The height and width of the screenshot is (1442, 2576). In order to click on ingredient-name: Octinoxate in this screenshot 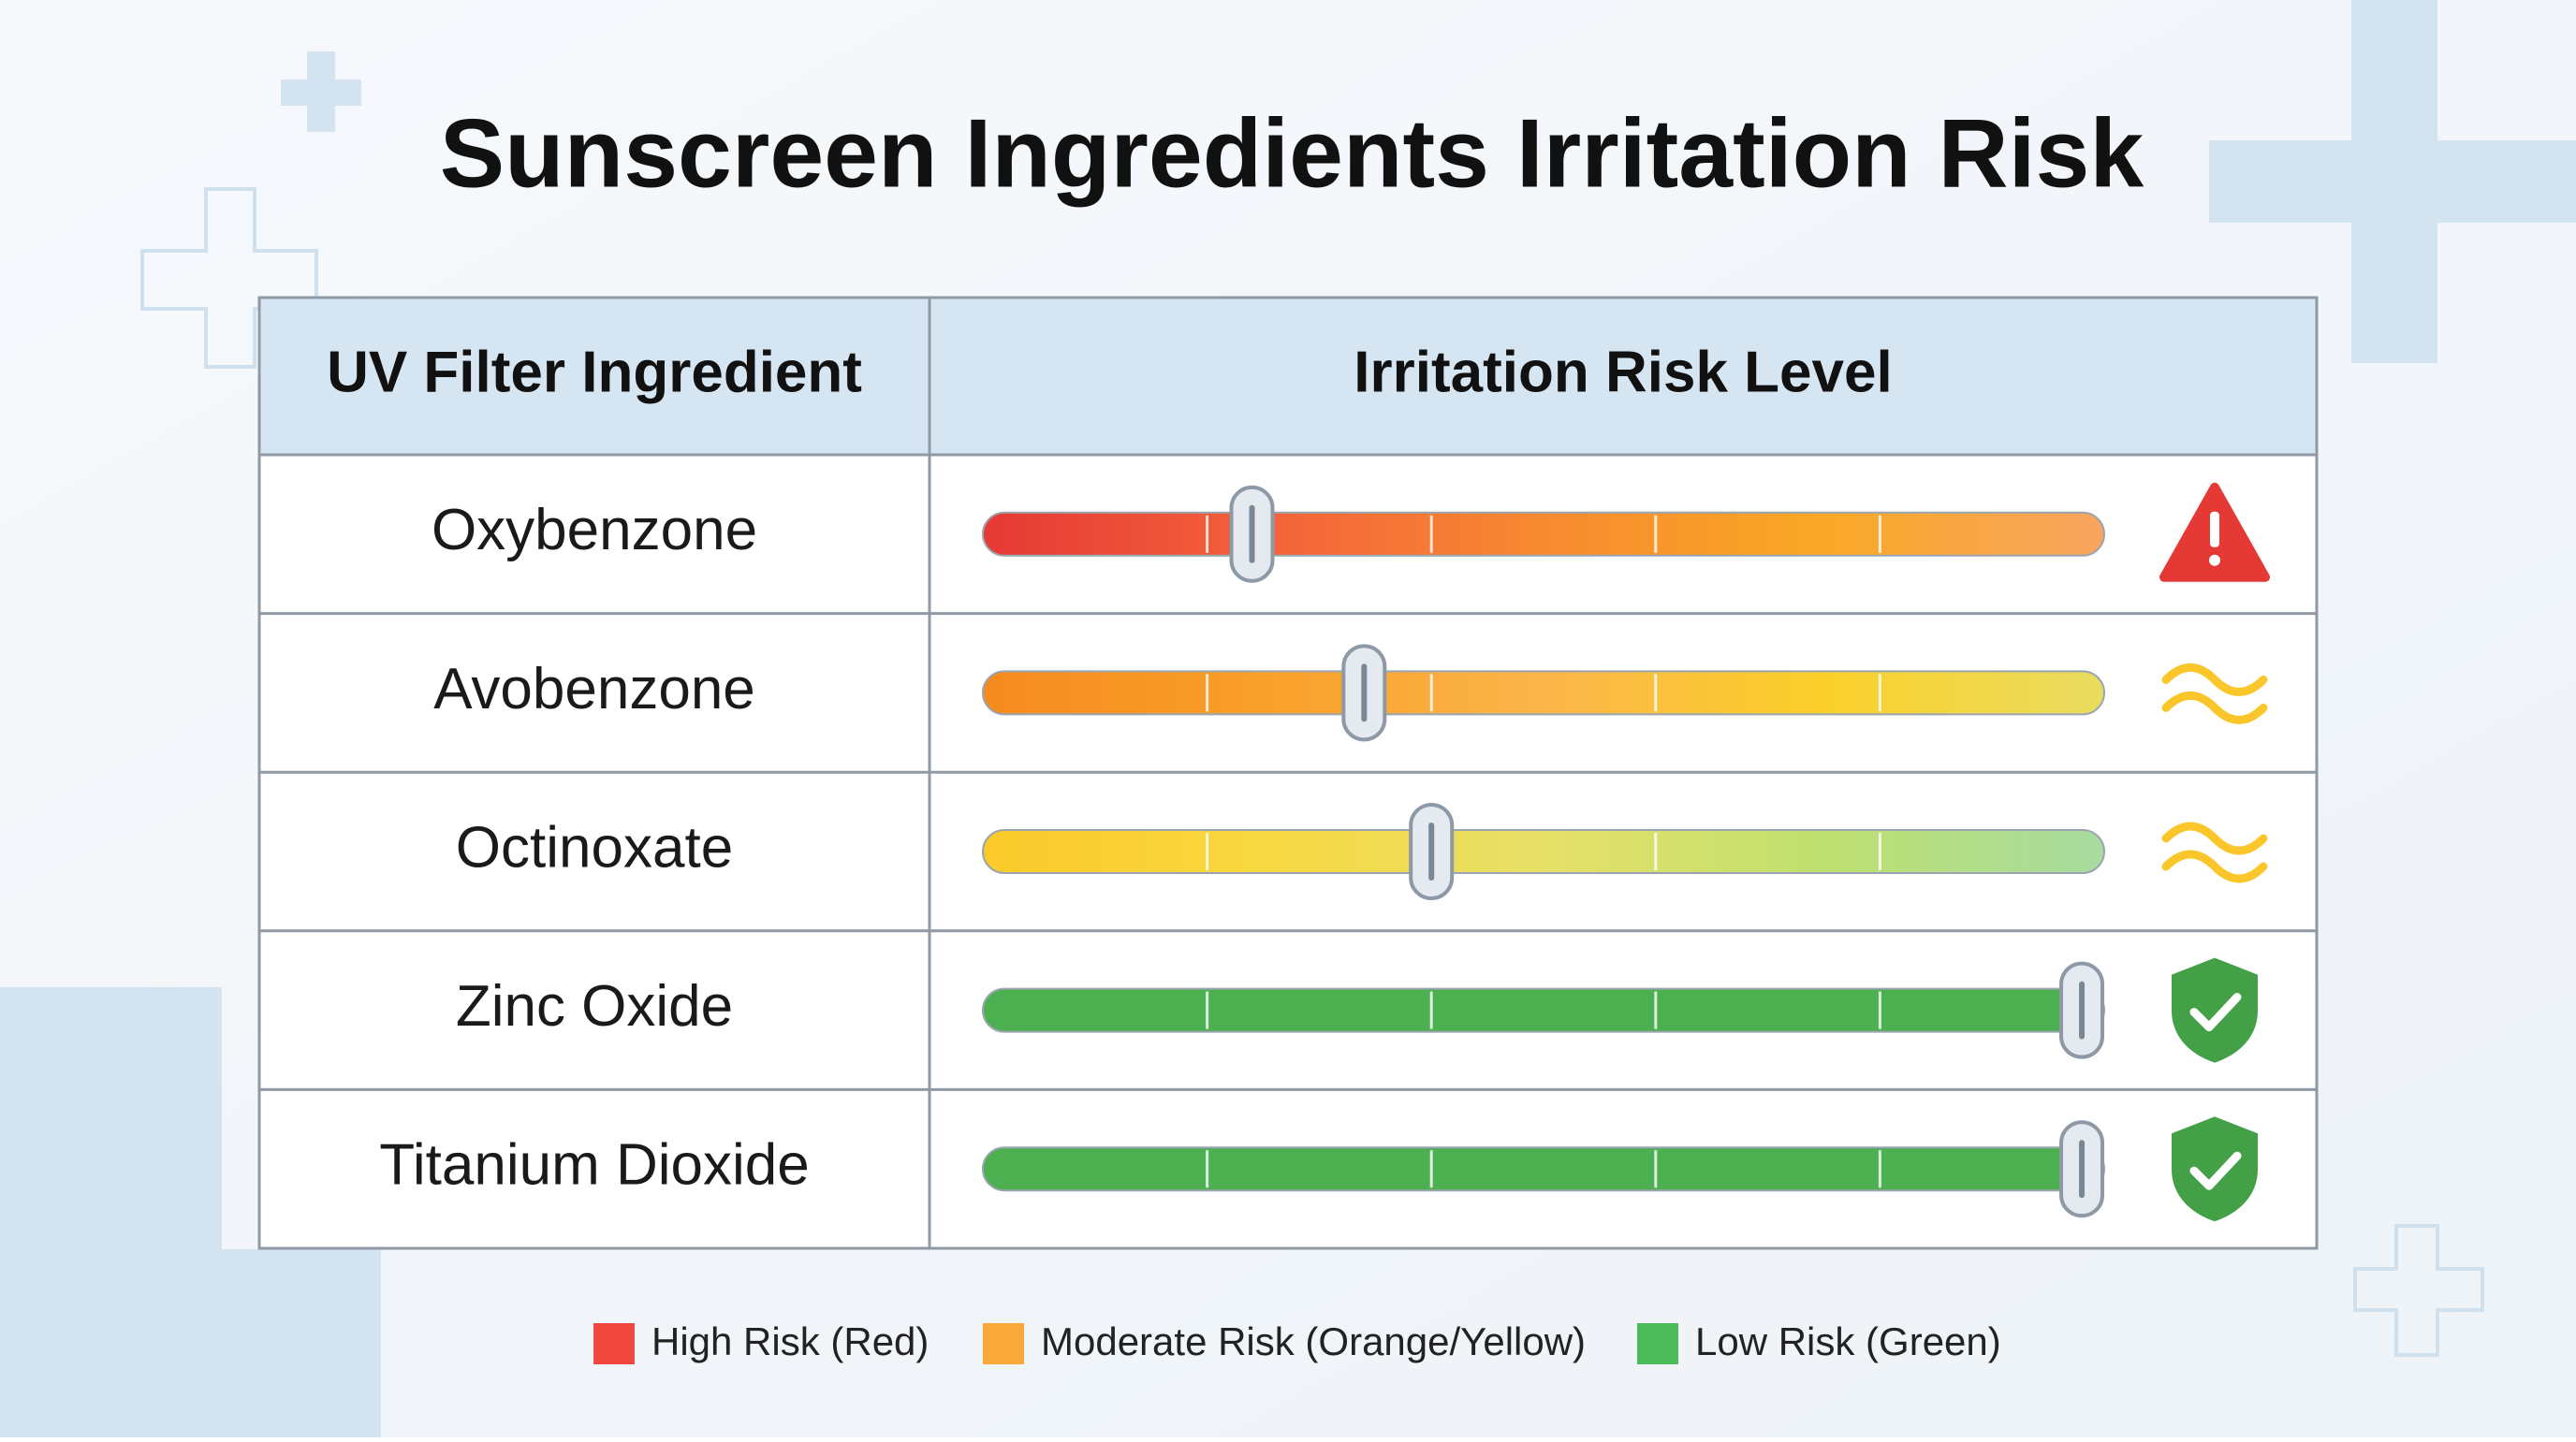, I will do `click(594, 847)`.